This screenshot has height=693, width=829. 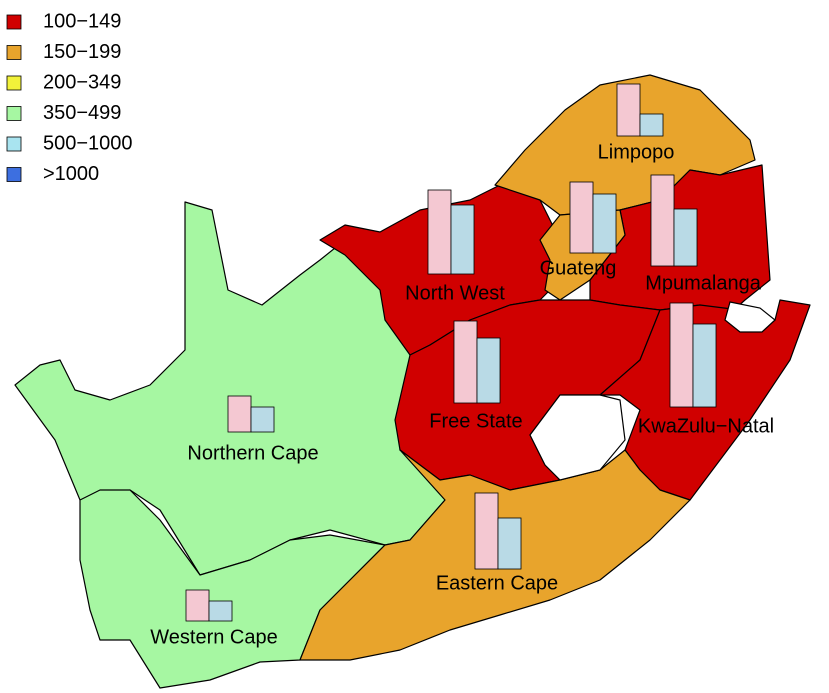 What do you see at coordinates (750, 317) in the screenshot?
I see `swaziland` at bounding box center [750, 317].